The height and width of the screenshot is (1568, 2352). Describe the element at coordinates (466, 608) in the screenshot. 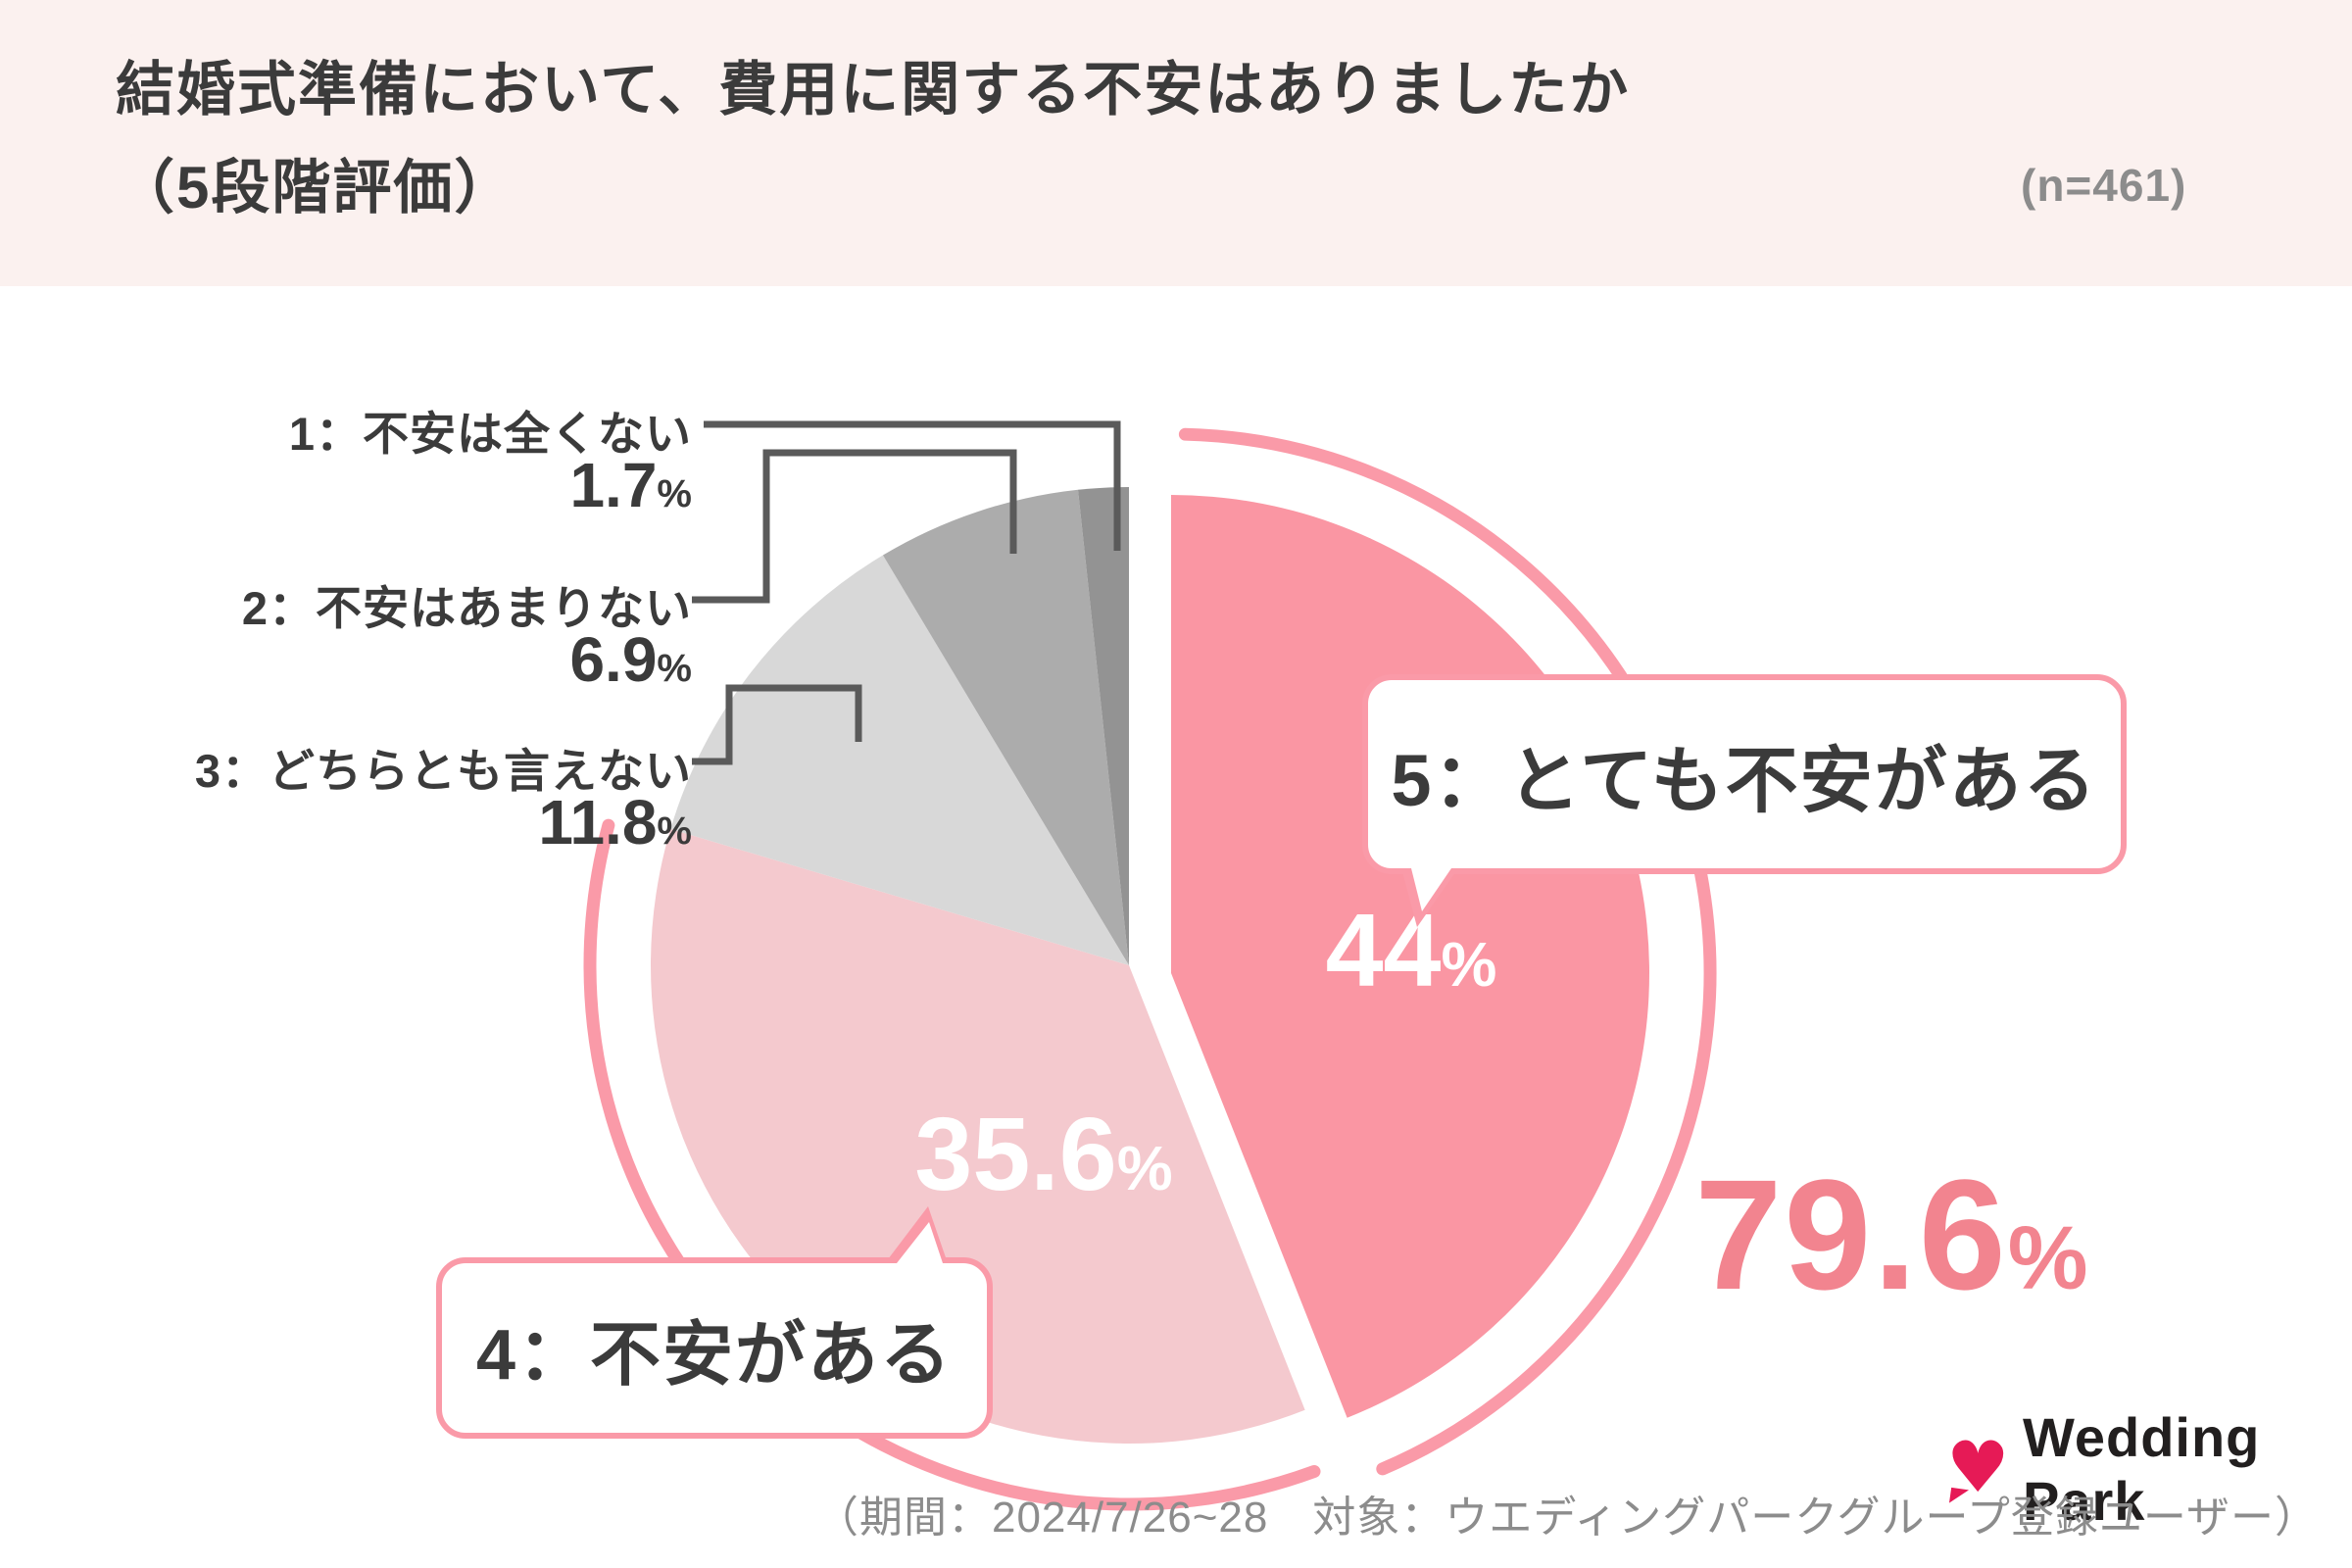

I see `segment-2-label: 2：不安はあまりない` at that location.